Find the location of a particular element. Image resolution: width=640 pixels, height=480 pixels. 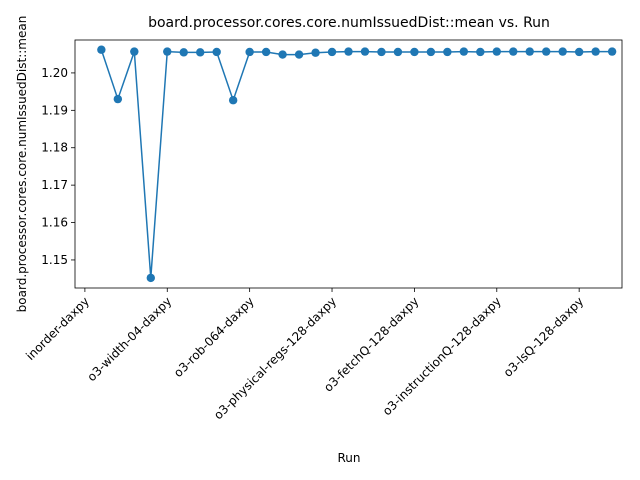

y-axis-ticks: 1.15 1.16 1.17 1.18 1.19 1.20 is located at coordinates (58, 166).